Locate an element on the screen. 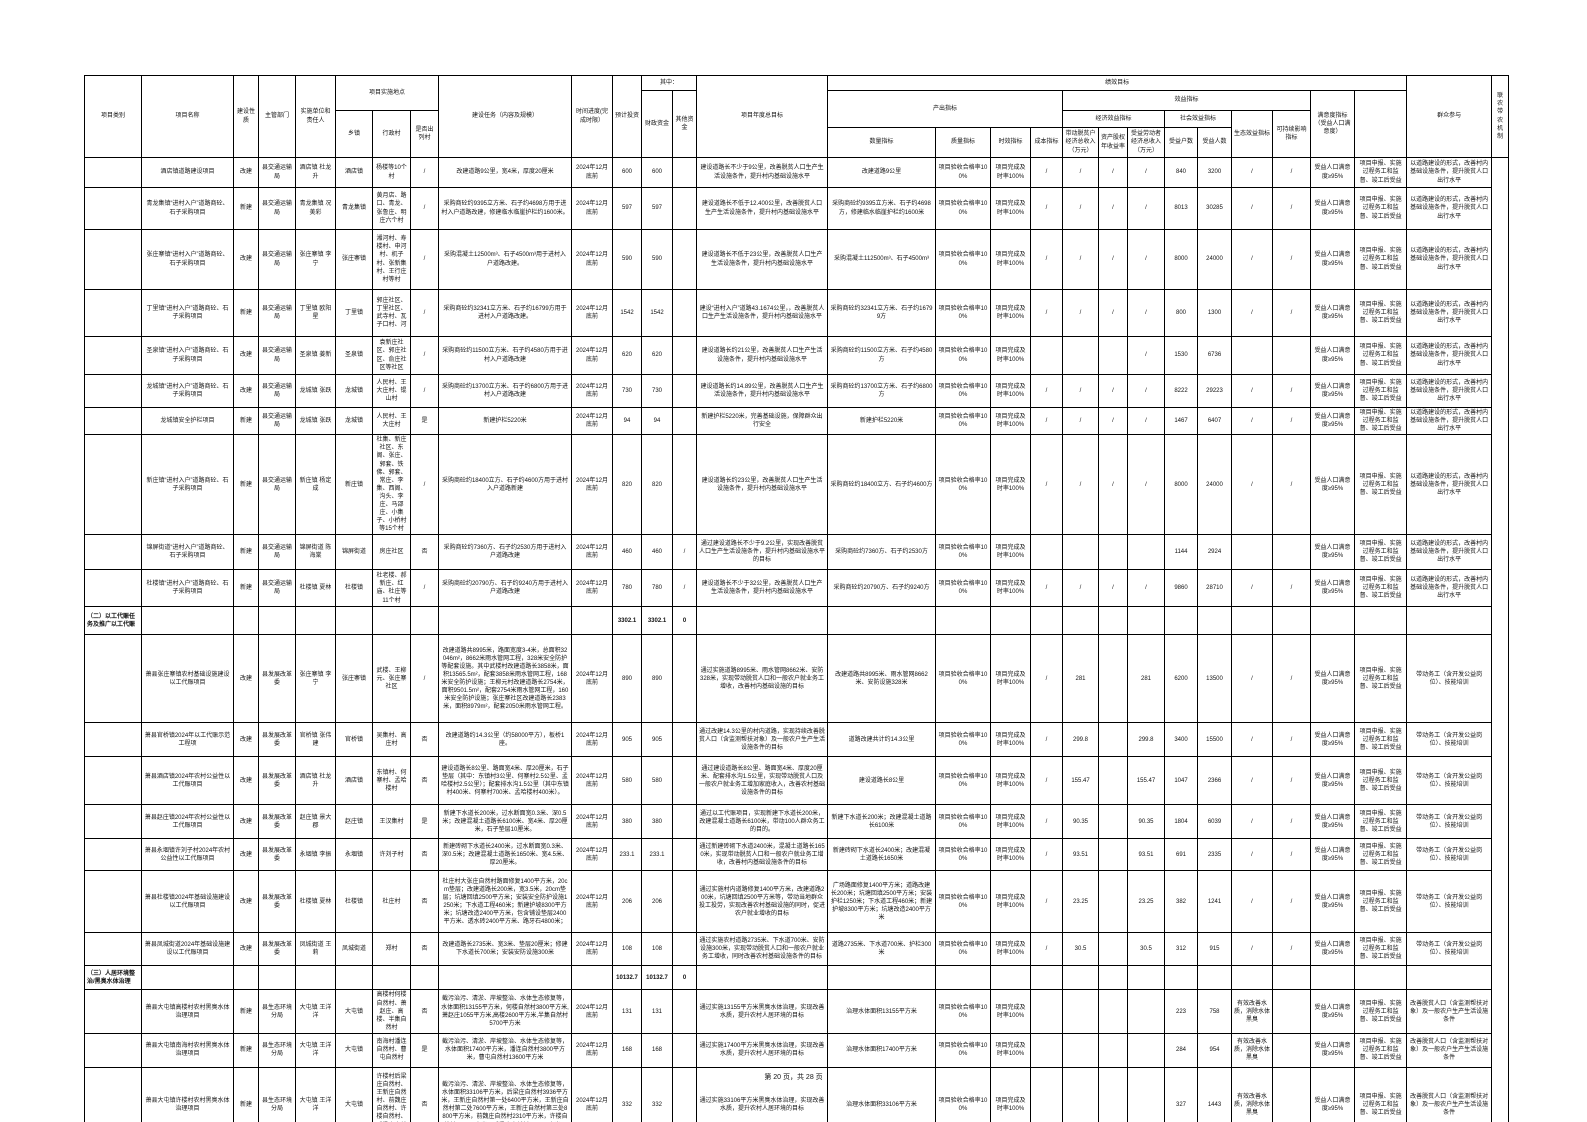  cell: 8013 is located at coordinates (1181, 208).